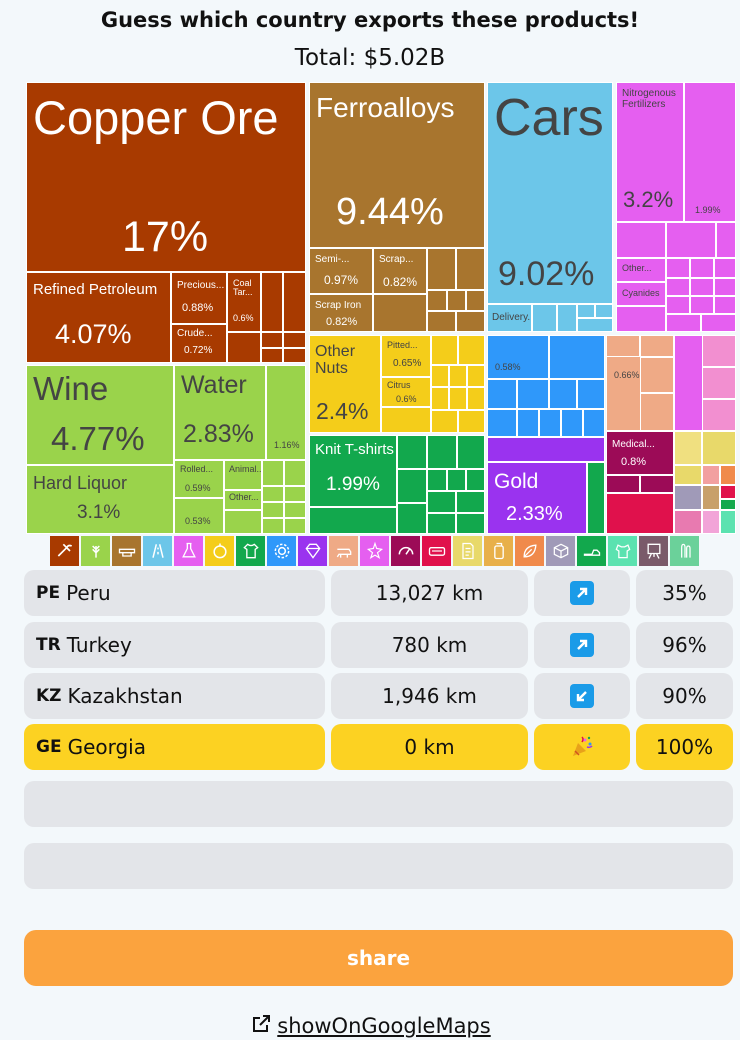 The height and width of the screenshot is (1040, 740). I want to click on instruments-icon, so click(405, 551).